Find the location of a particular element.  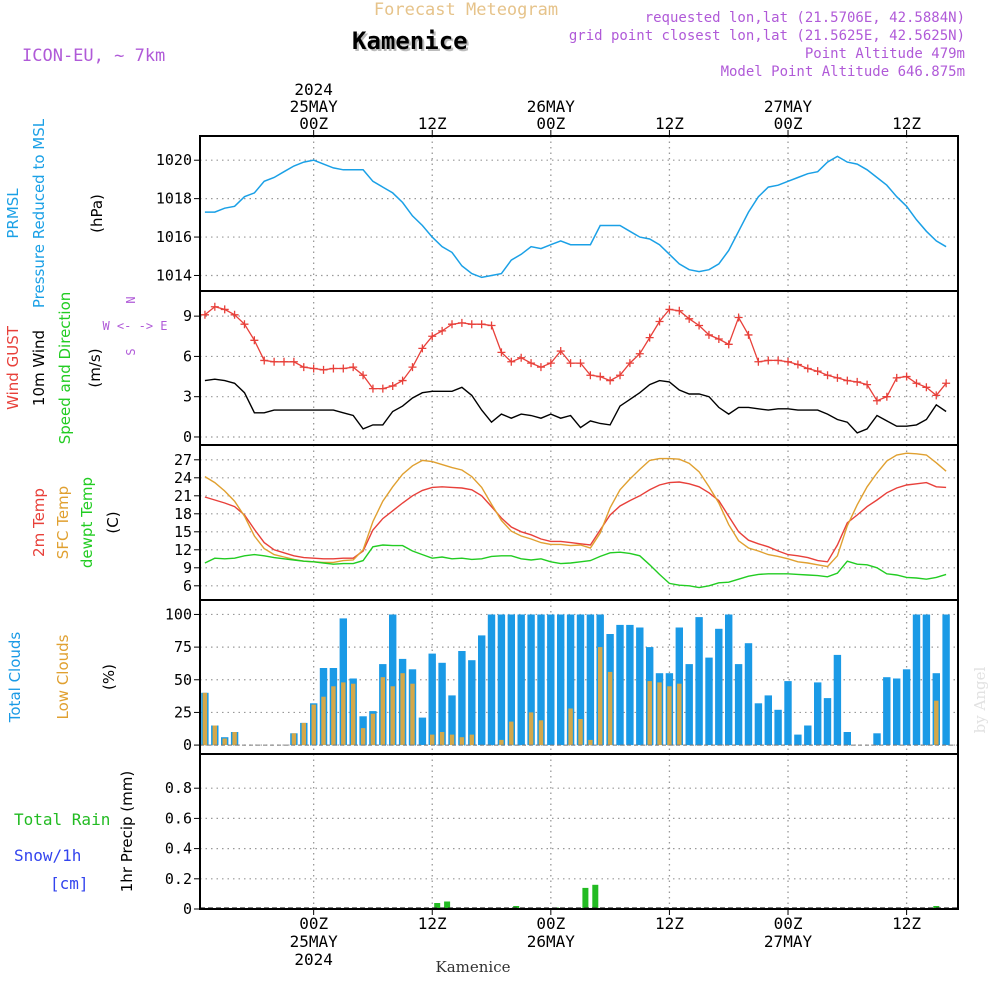

pressure-ytick-label: 1020 is located at coordinates (174, 160).